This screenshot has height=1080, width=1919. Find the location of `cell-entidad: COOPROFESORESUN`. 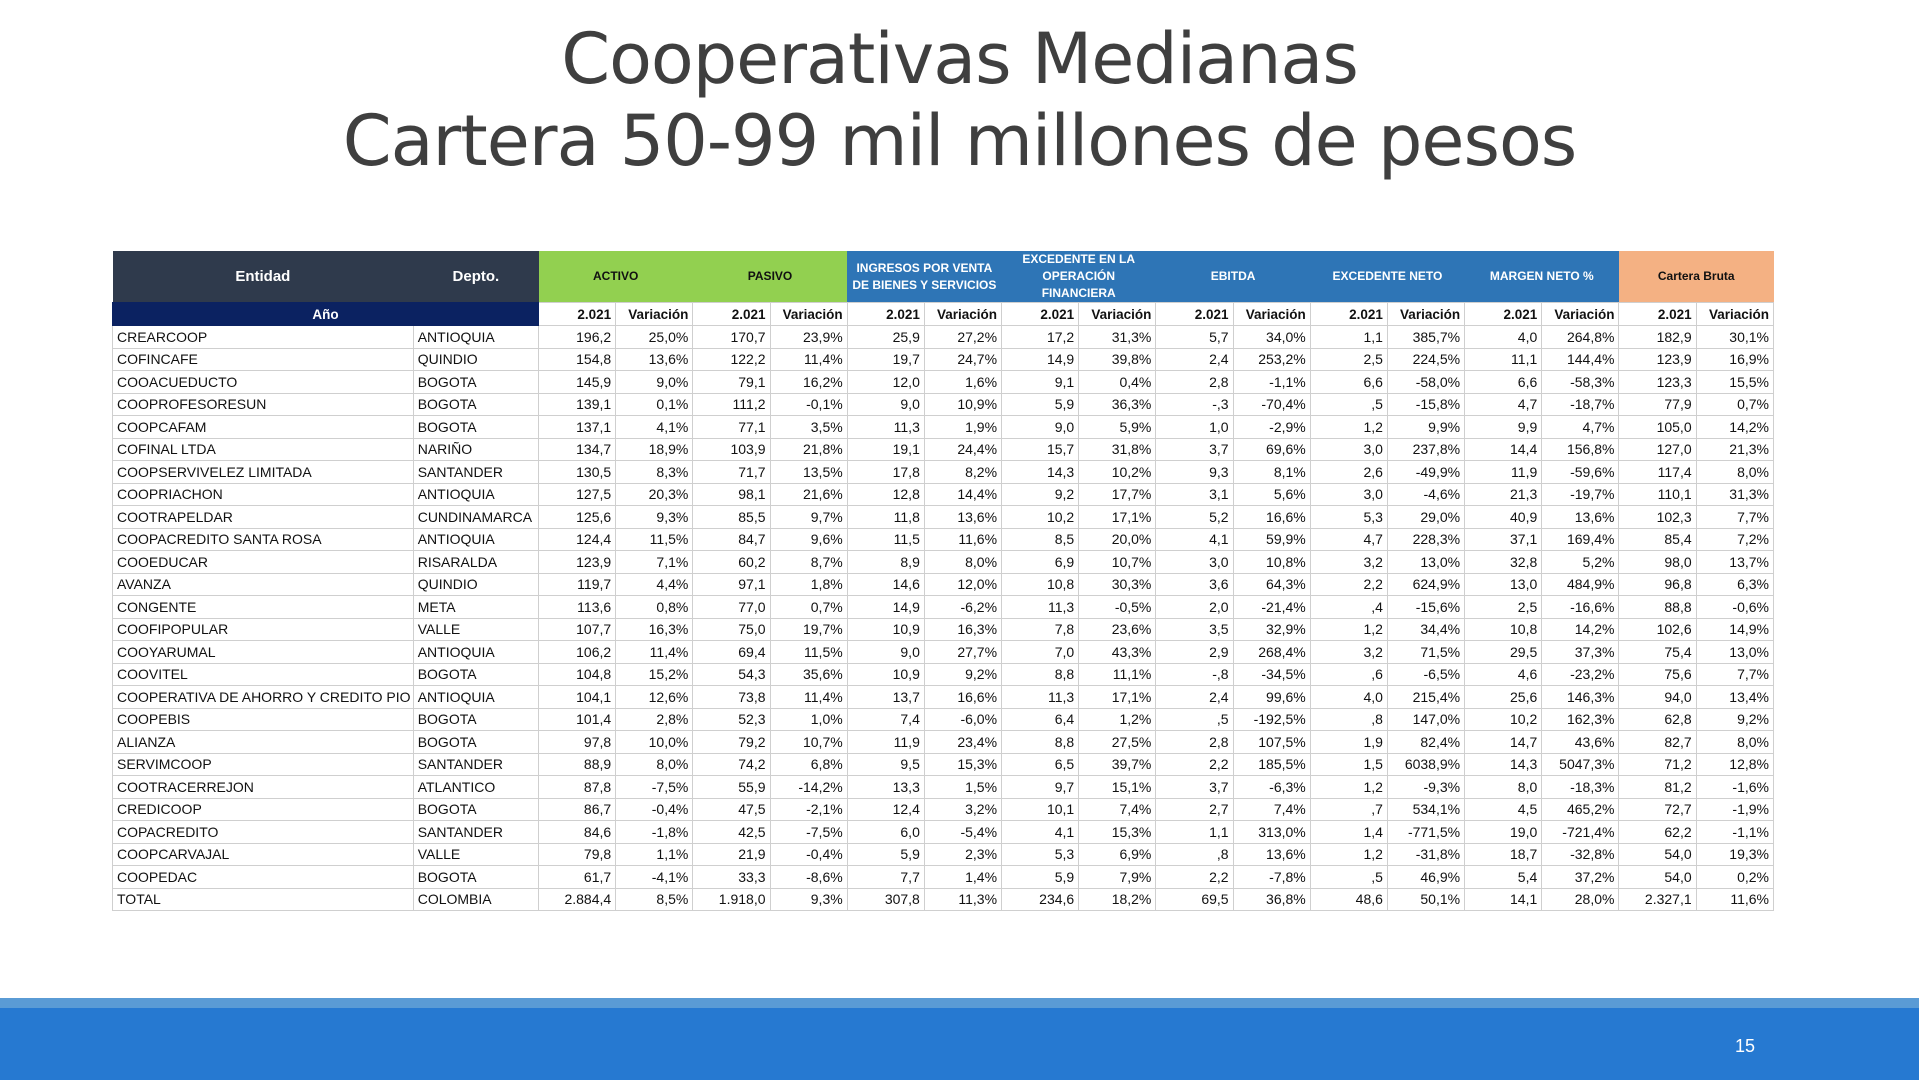

cell-entidad: COOPROFESORESUN is located at coordinates (263, 404).